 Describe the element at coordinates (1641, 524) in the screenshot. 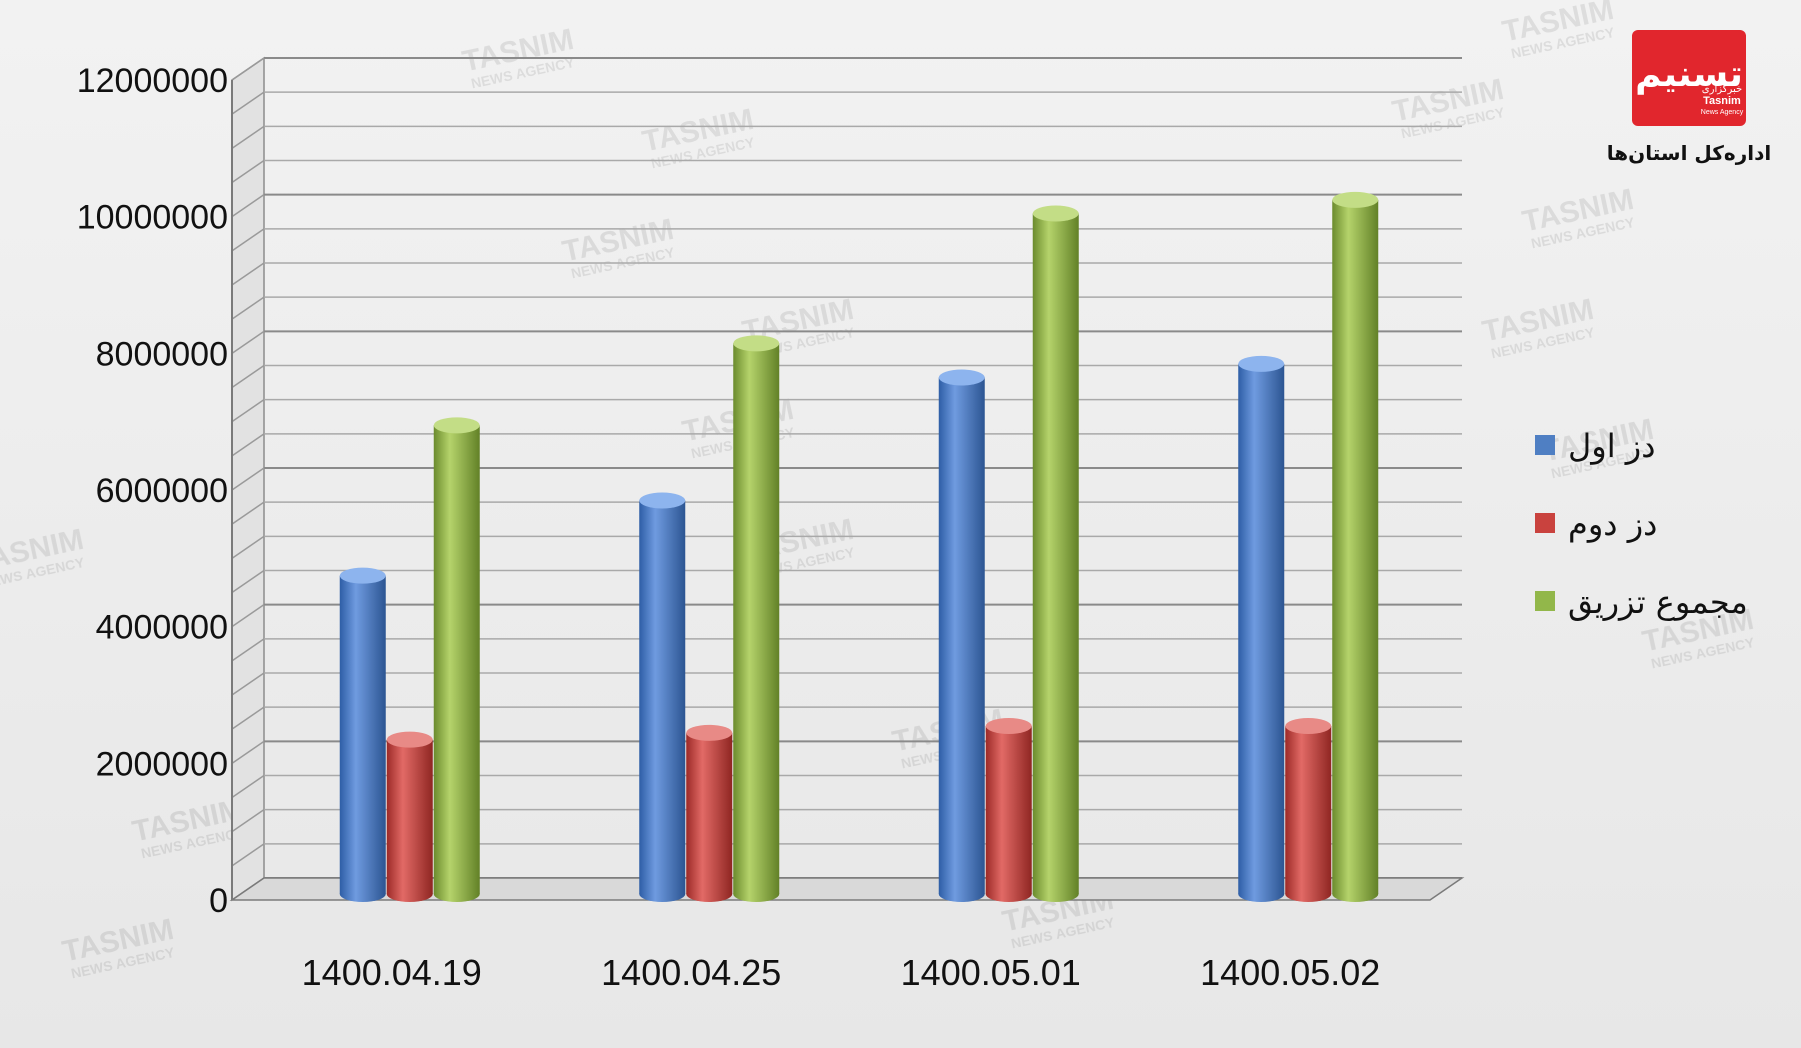

I see `legend: دز اول دز دوم مجموع تزریق` at that location.